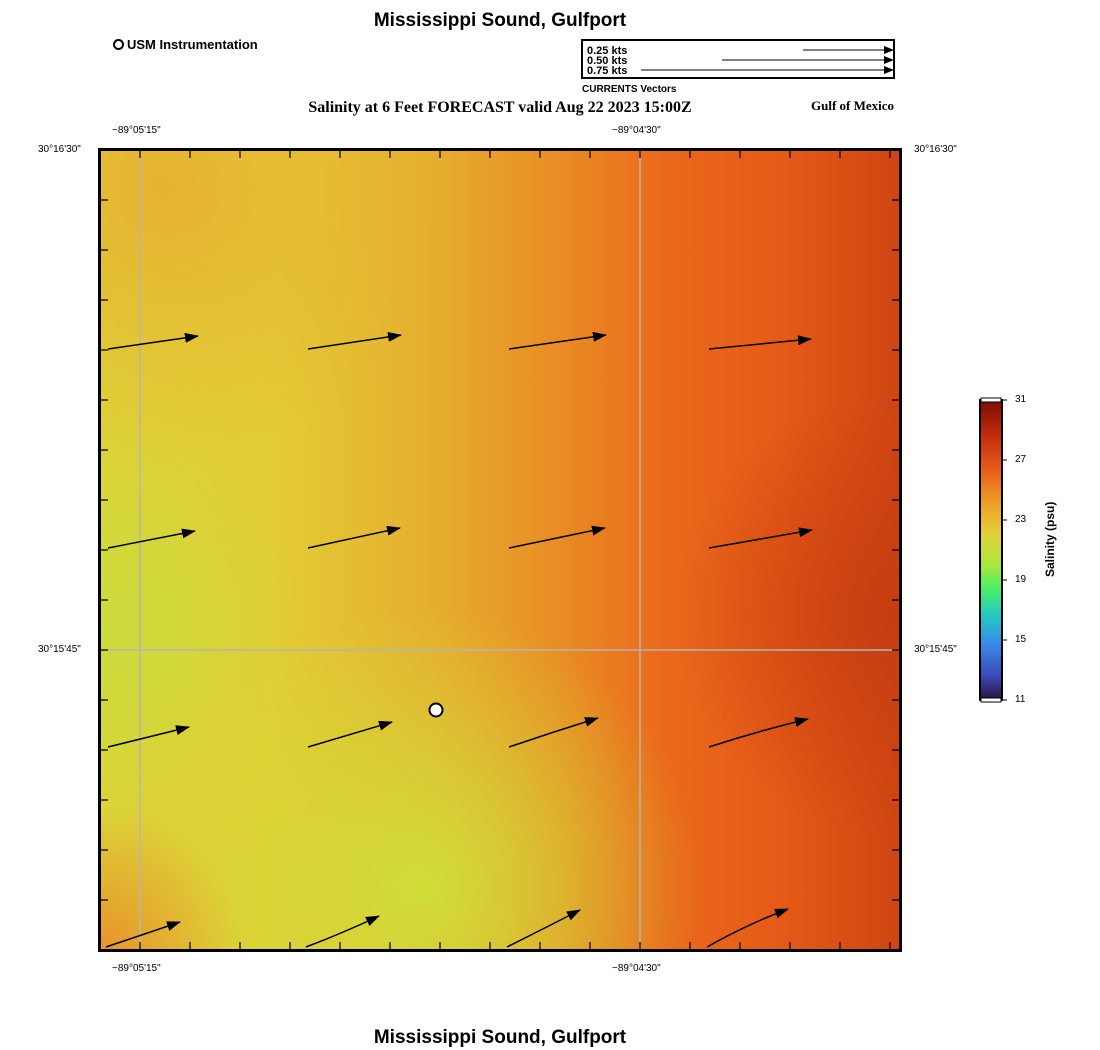 This screenshot has height=1050, width=1100. Describe the element at coordinates (436, 710) in the screenshot. I see `usm-station-marker-icon` at that location.